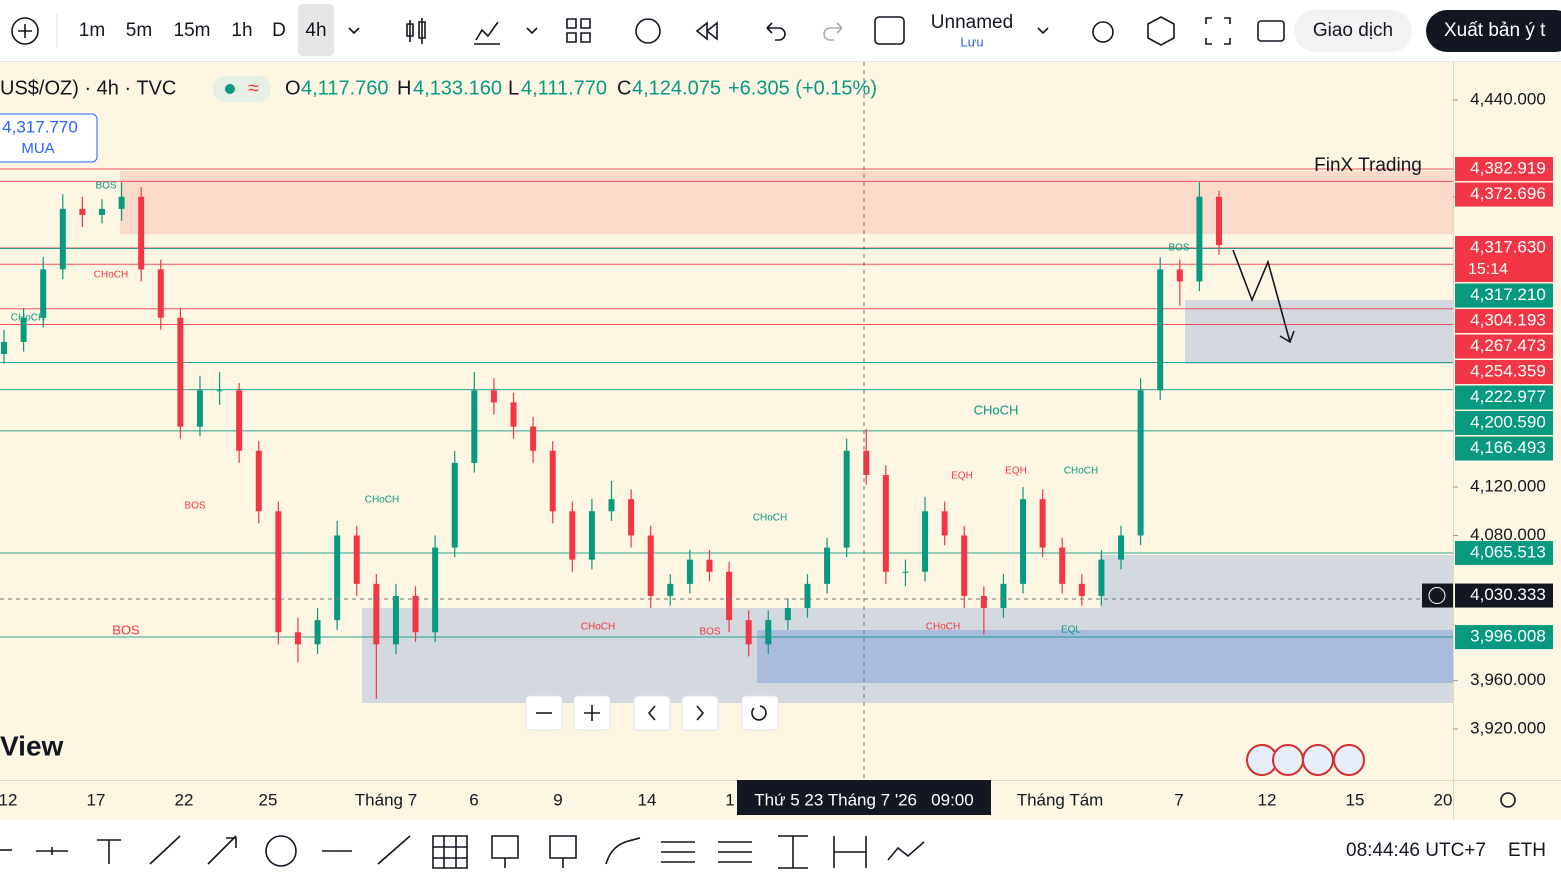 The image size is (1561, 883). What do you see at coordinates (487, 33) in the screenshot?
I see `indicators` at bounding box center [487, 33].